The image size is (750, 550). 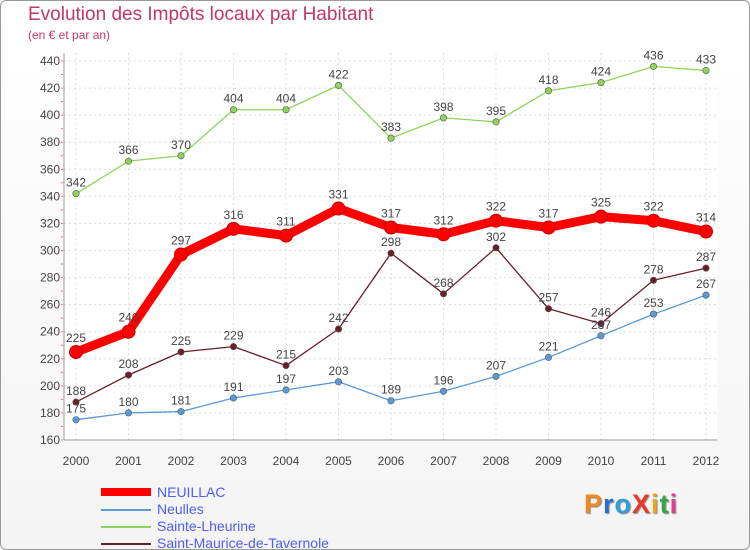 I want to click on x-tick-label: 2002, so click(x=181, y=461).